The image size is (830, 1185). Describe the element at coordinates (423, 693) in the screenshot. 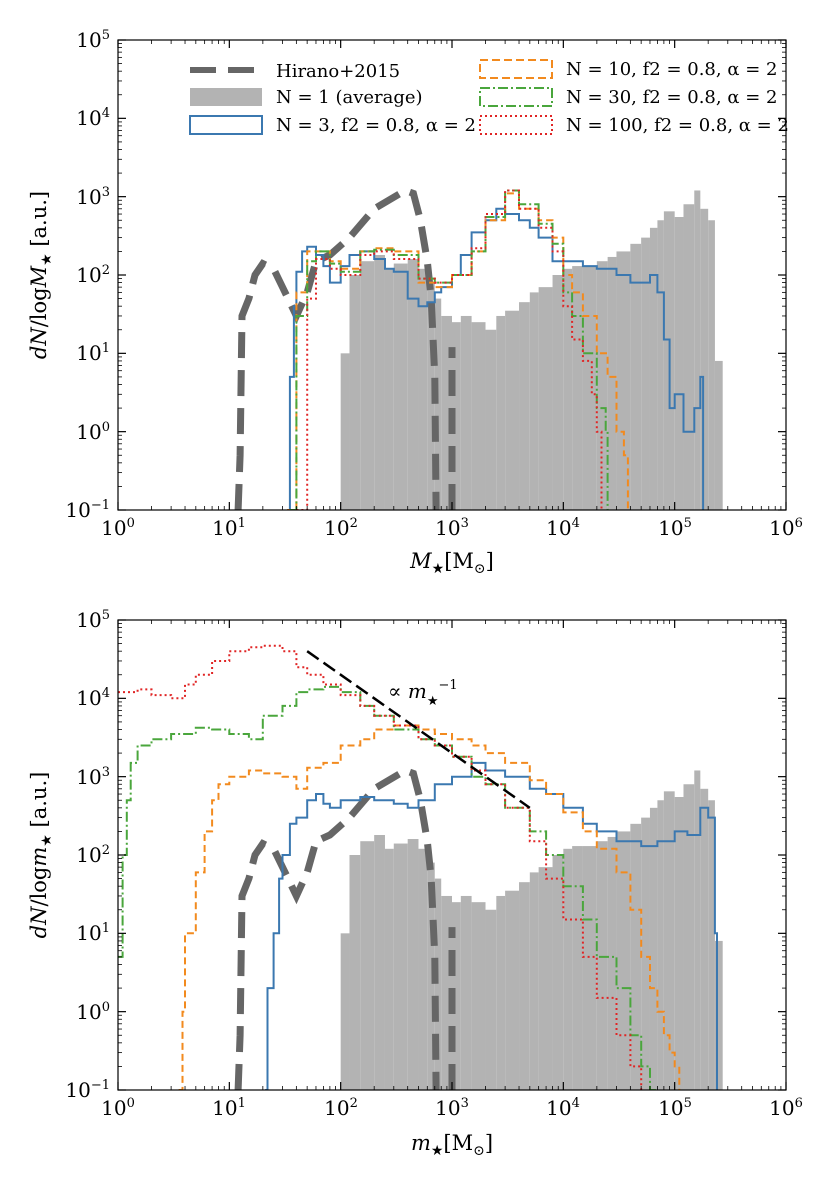

I see `bottom-annotation: ∝ m★−1` at that location.